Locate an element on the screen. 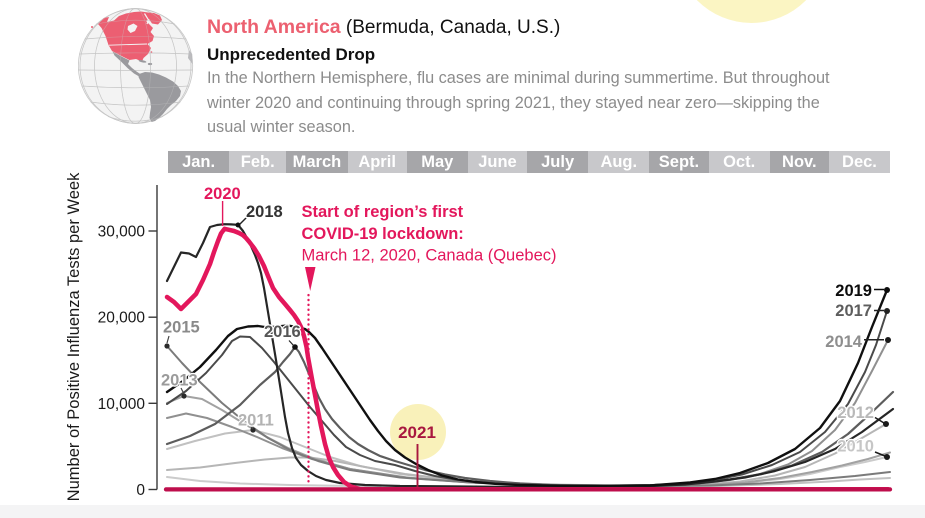  svg-text:March 12, 2020, Canada (Quebec: March 12, 2020, Canada (Quebec) is located at coordinates (429, 256).